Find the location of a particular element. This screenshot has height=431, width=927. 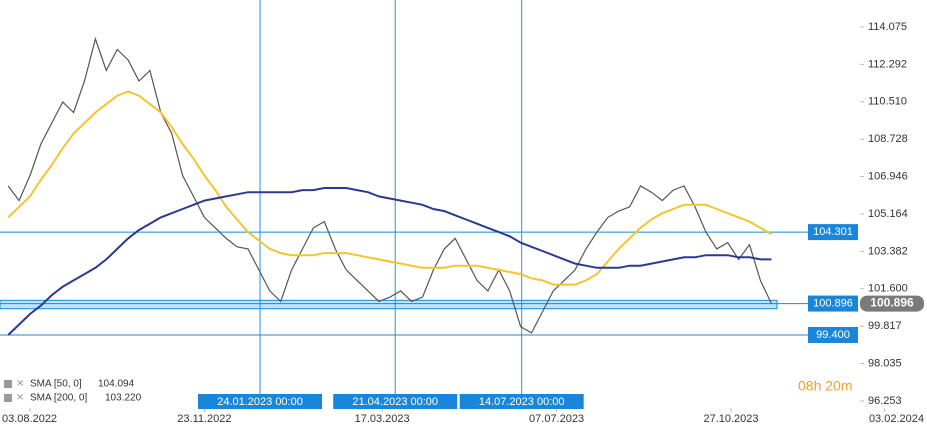

y-tick-label: 112.292 is located at coordinates (887, 64).